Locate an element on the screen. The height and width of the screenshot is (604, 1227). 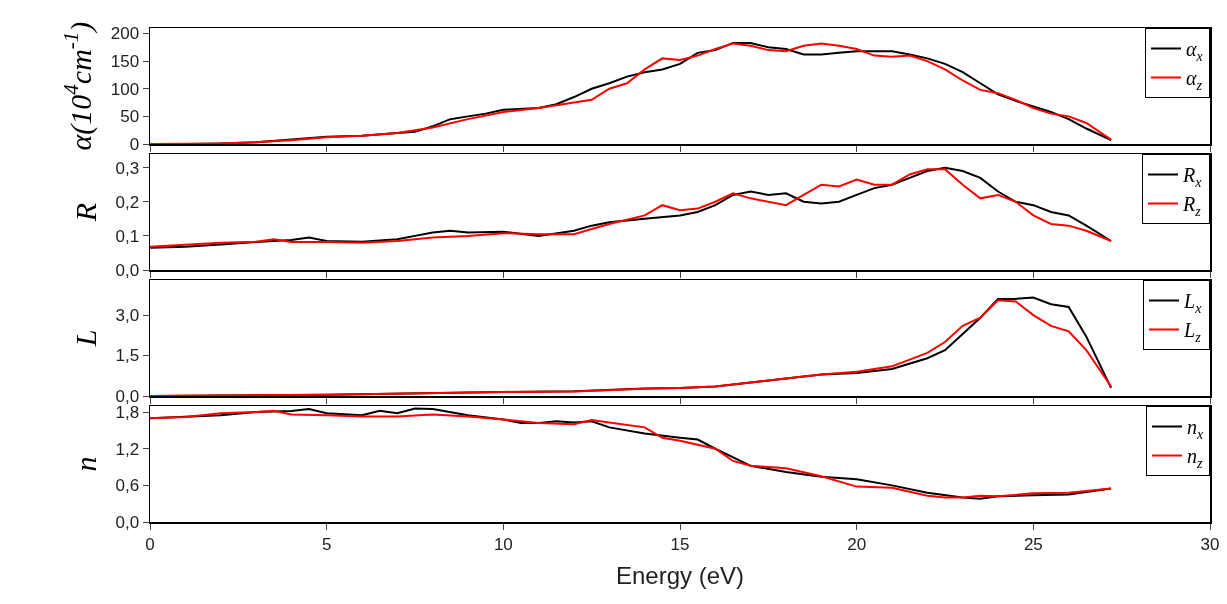
legend-label: n$_{z}$ is located at coordinates (1195, 458).